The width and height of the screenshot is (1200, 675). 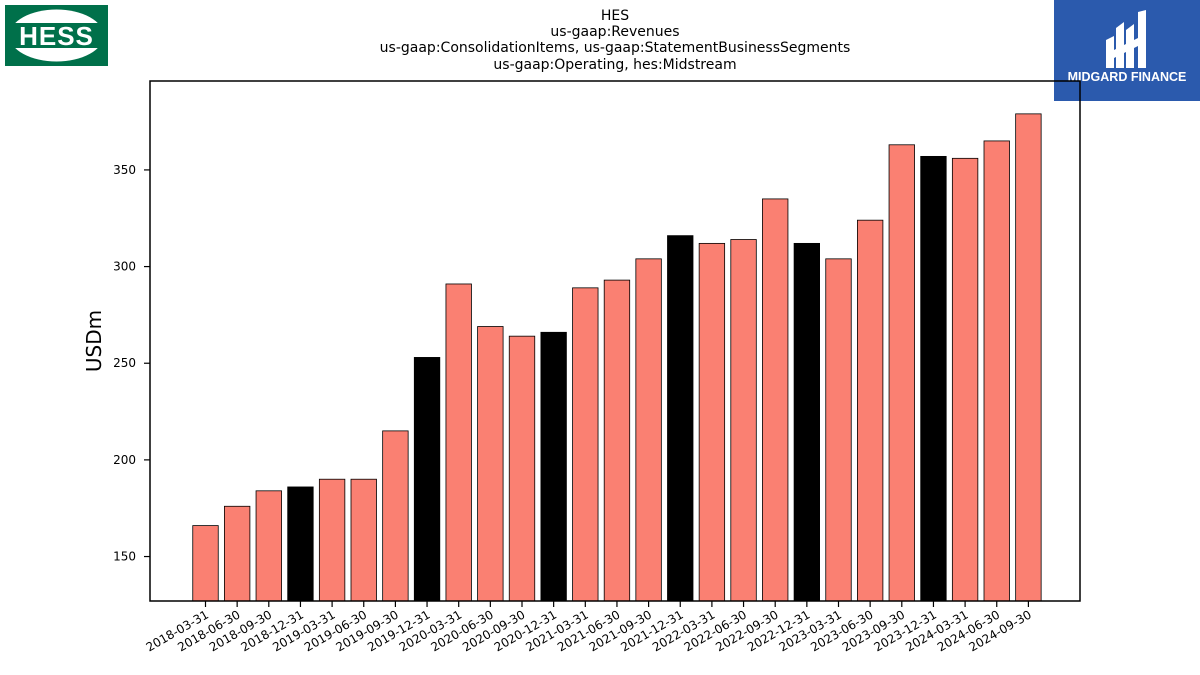 I want to click on midgard-finance-logo: MIDGARD FINANCE, so click(x=1127, y=50).